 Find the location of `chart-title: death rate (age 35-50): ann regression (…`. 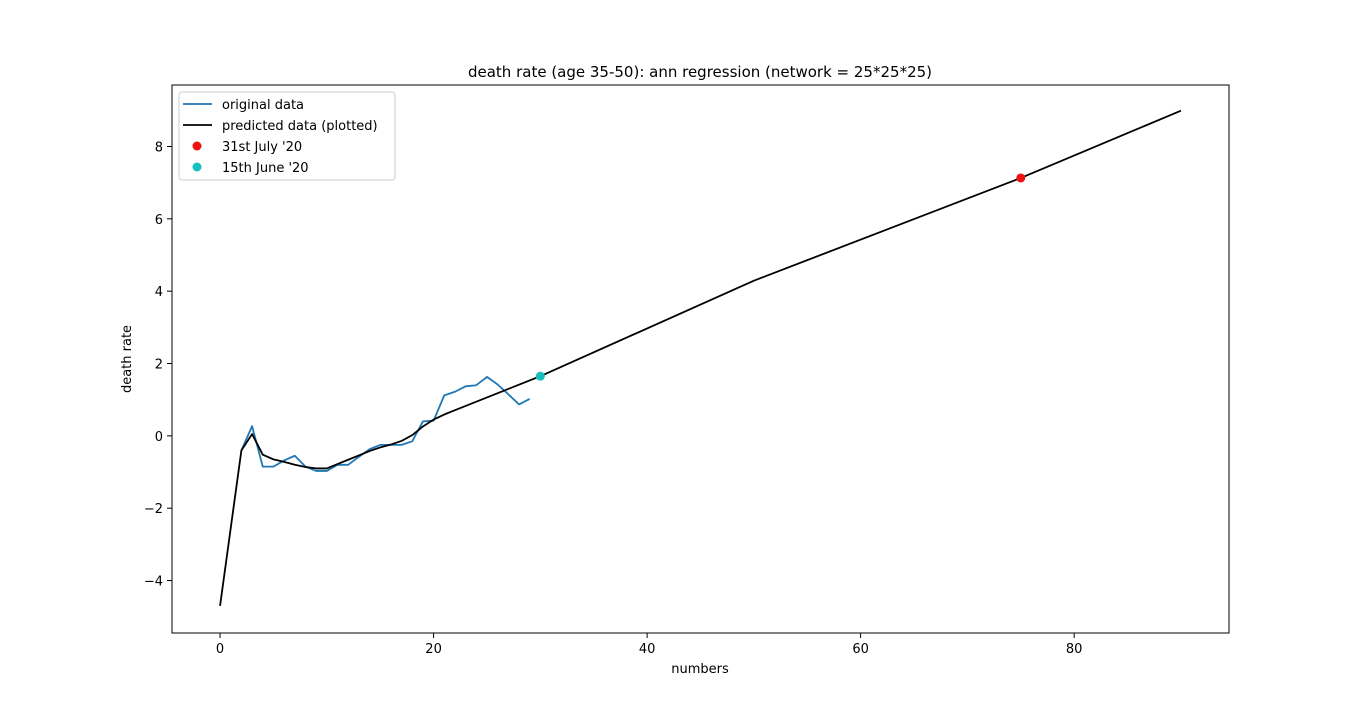

chart-title: death rate (age 35-50): ann regression (… is located at coordinates (700, 72).